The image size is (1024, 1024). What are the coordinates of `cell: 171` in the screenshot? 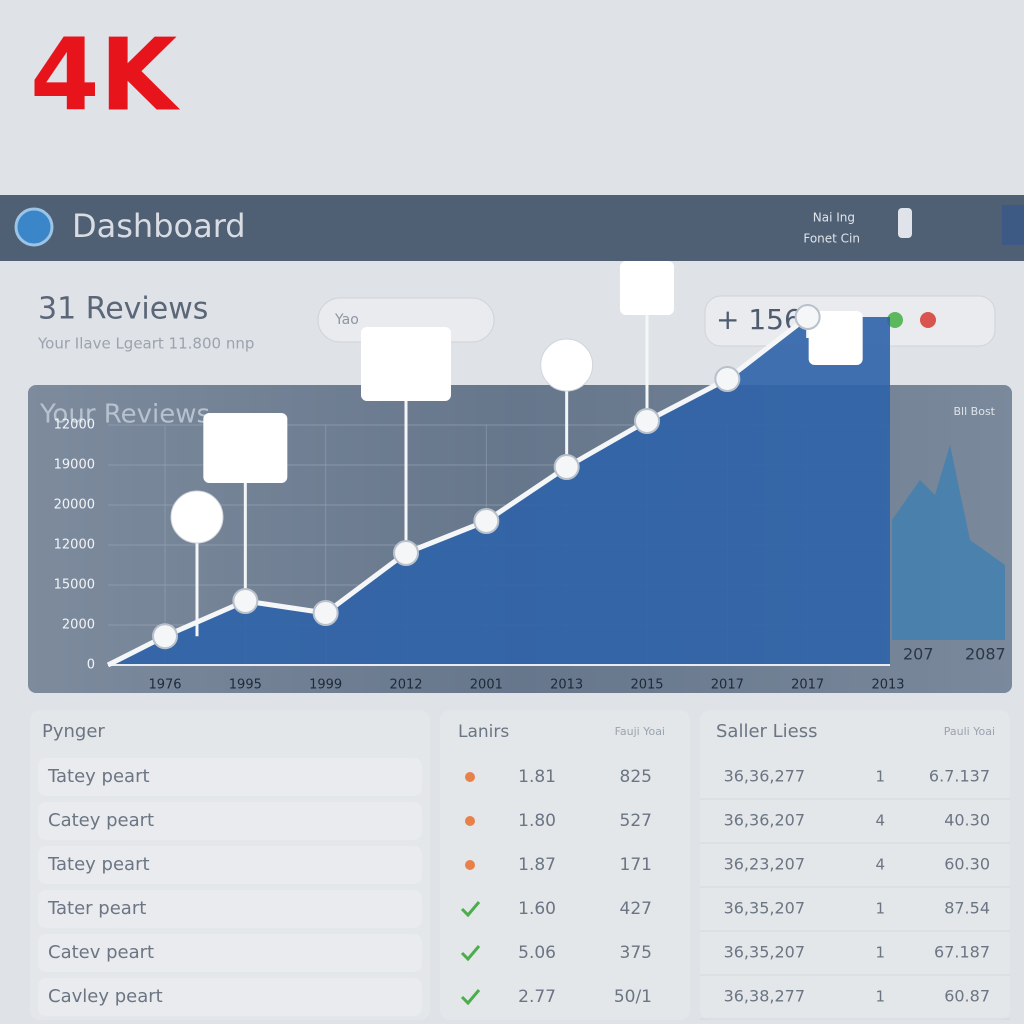 It's located at (636, 865).